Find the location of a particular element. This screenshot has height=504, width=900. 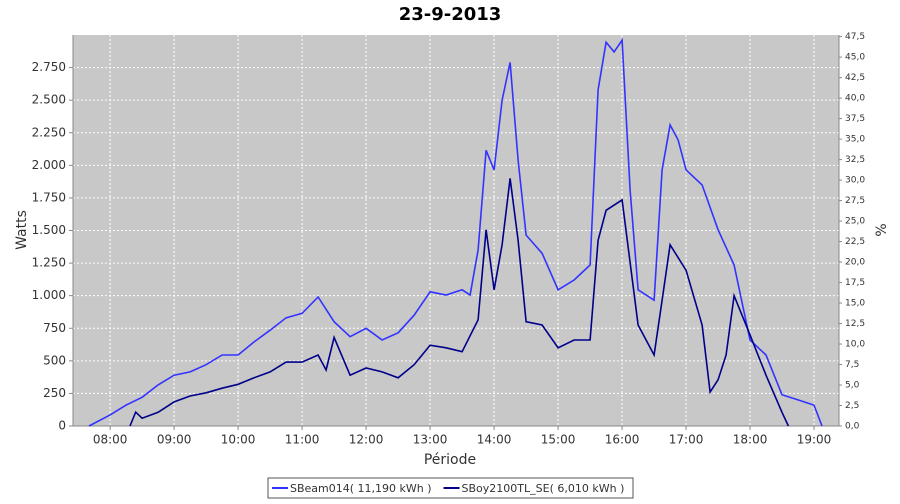

y-axis-title: Watts is located at coordinates (22, 230).